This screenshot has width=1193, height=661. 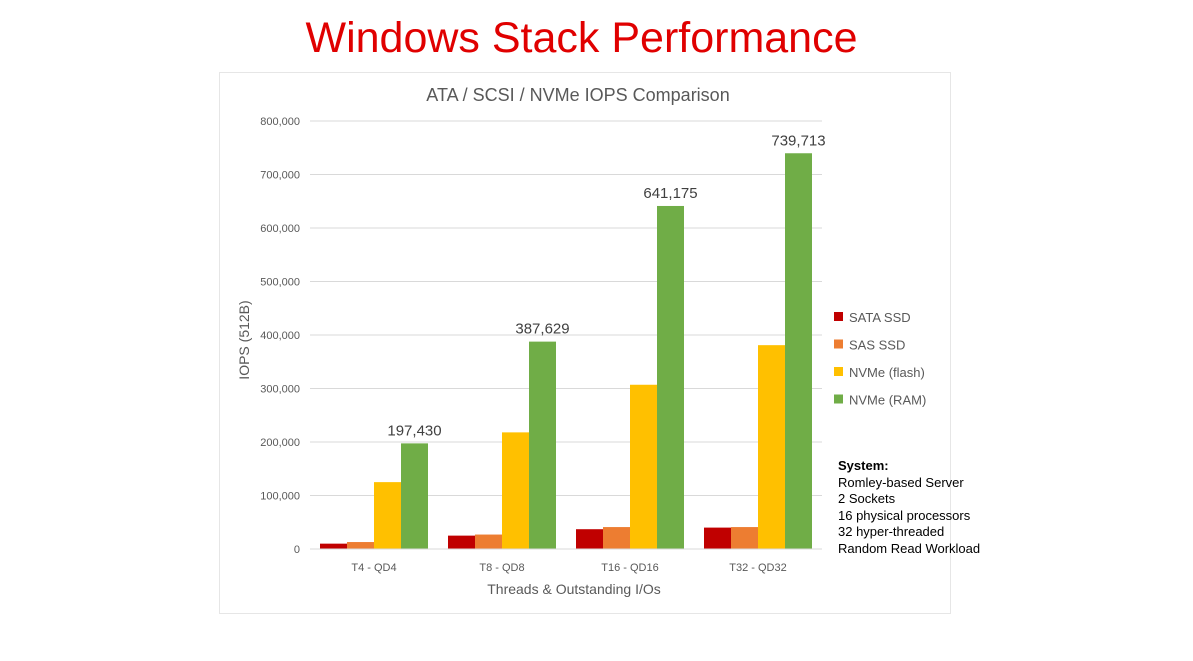 I want to click on system-note-line: 32 hyper-threaded, so click(x=891, y=531).